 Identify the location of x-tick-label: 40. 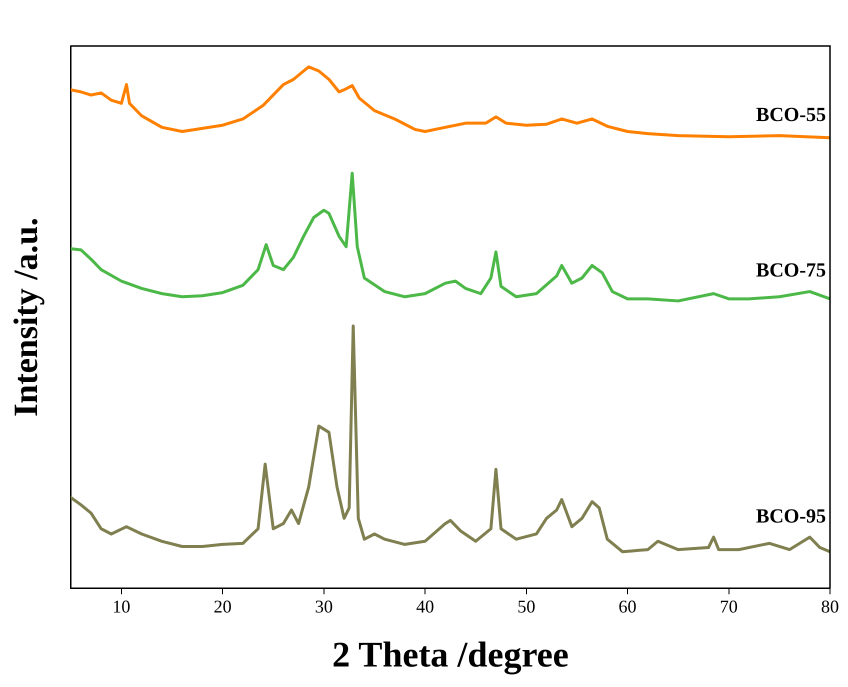
(425, 606).